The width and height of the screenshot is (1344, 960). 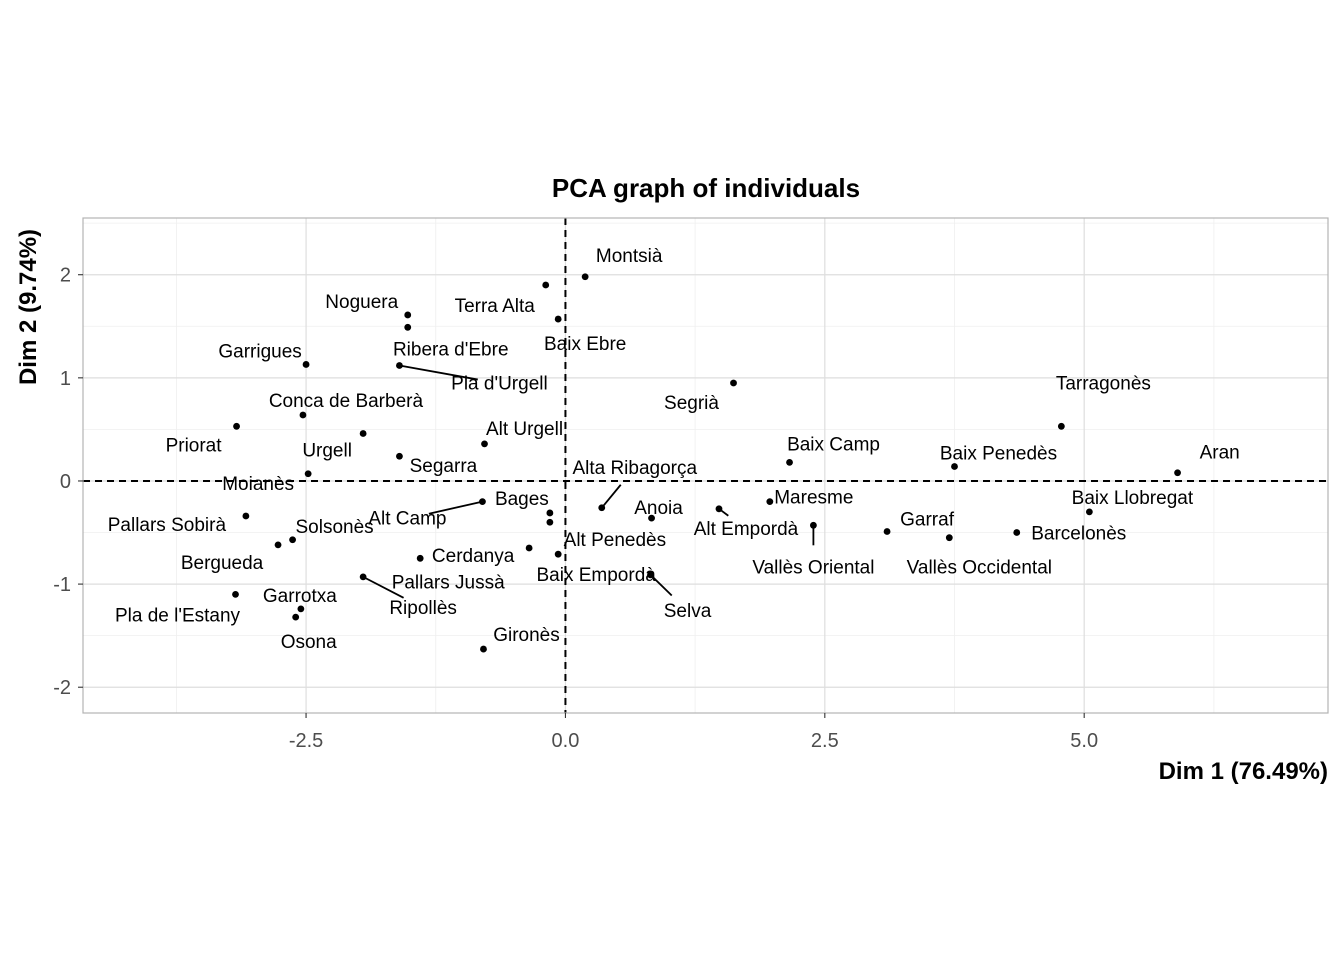 I want to click on point-label: Osona, so click(x=309, y=642).